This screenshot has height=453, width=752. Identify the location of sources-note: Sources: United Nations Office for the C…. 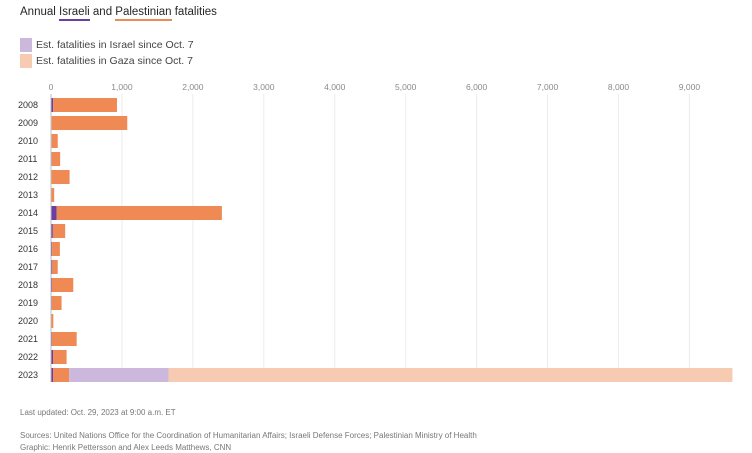
(248, 435).